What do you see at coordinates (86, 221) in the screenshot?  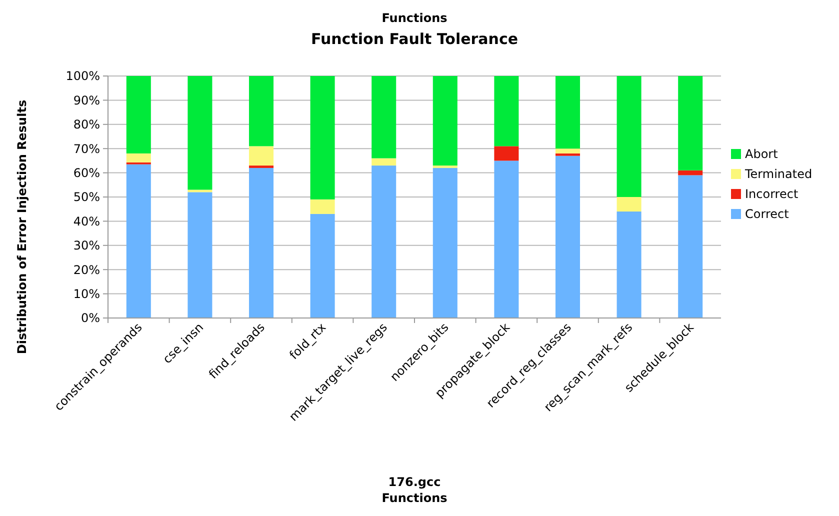 I see `y-tick-label: 40%` at bounding box center [86, 221].